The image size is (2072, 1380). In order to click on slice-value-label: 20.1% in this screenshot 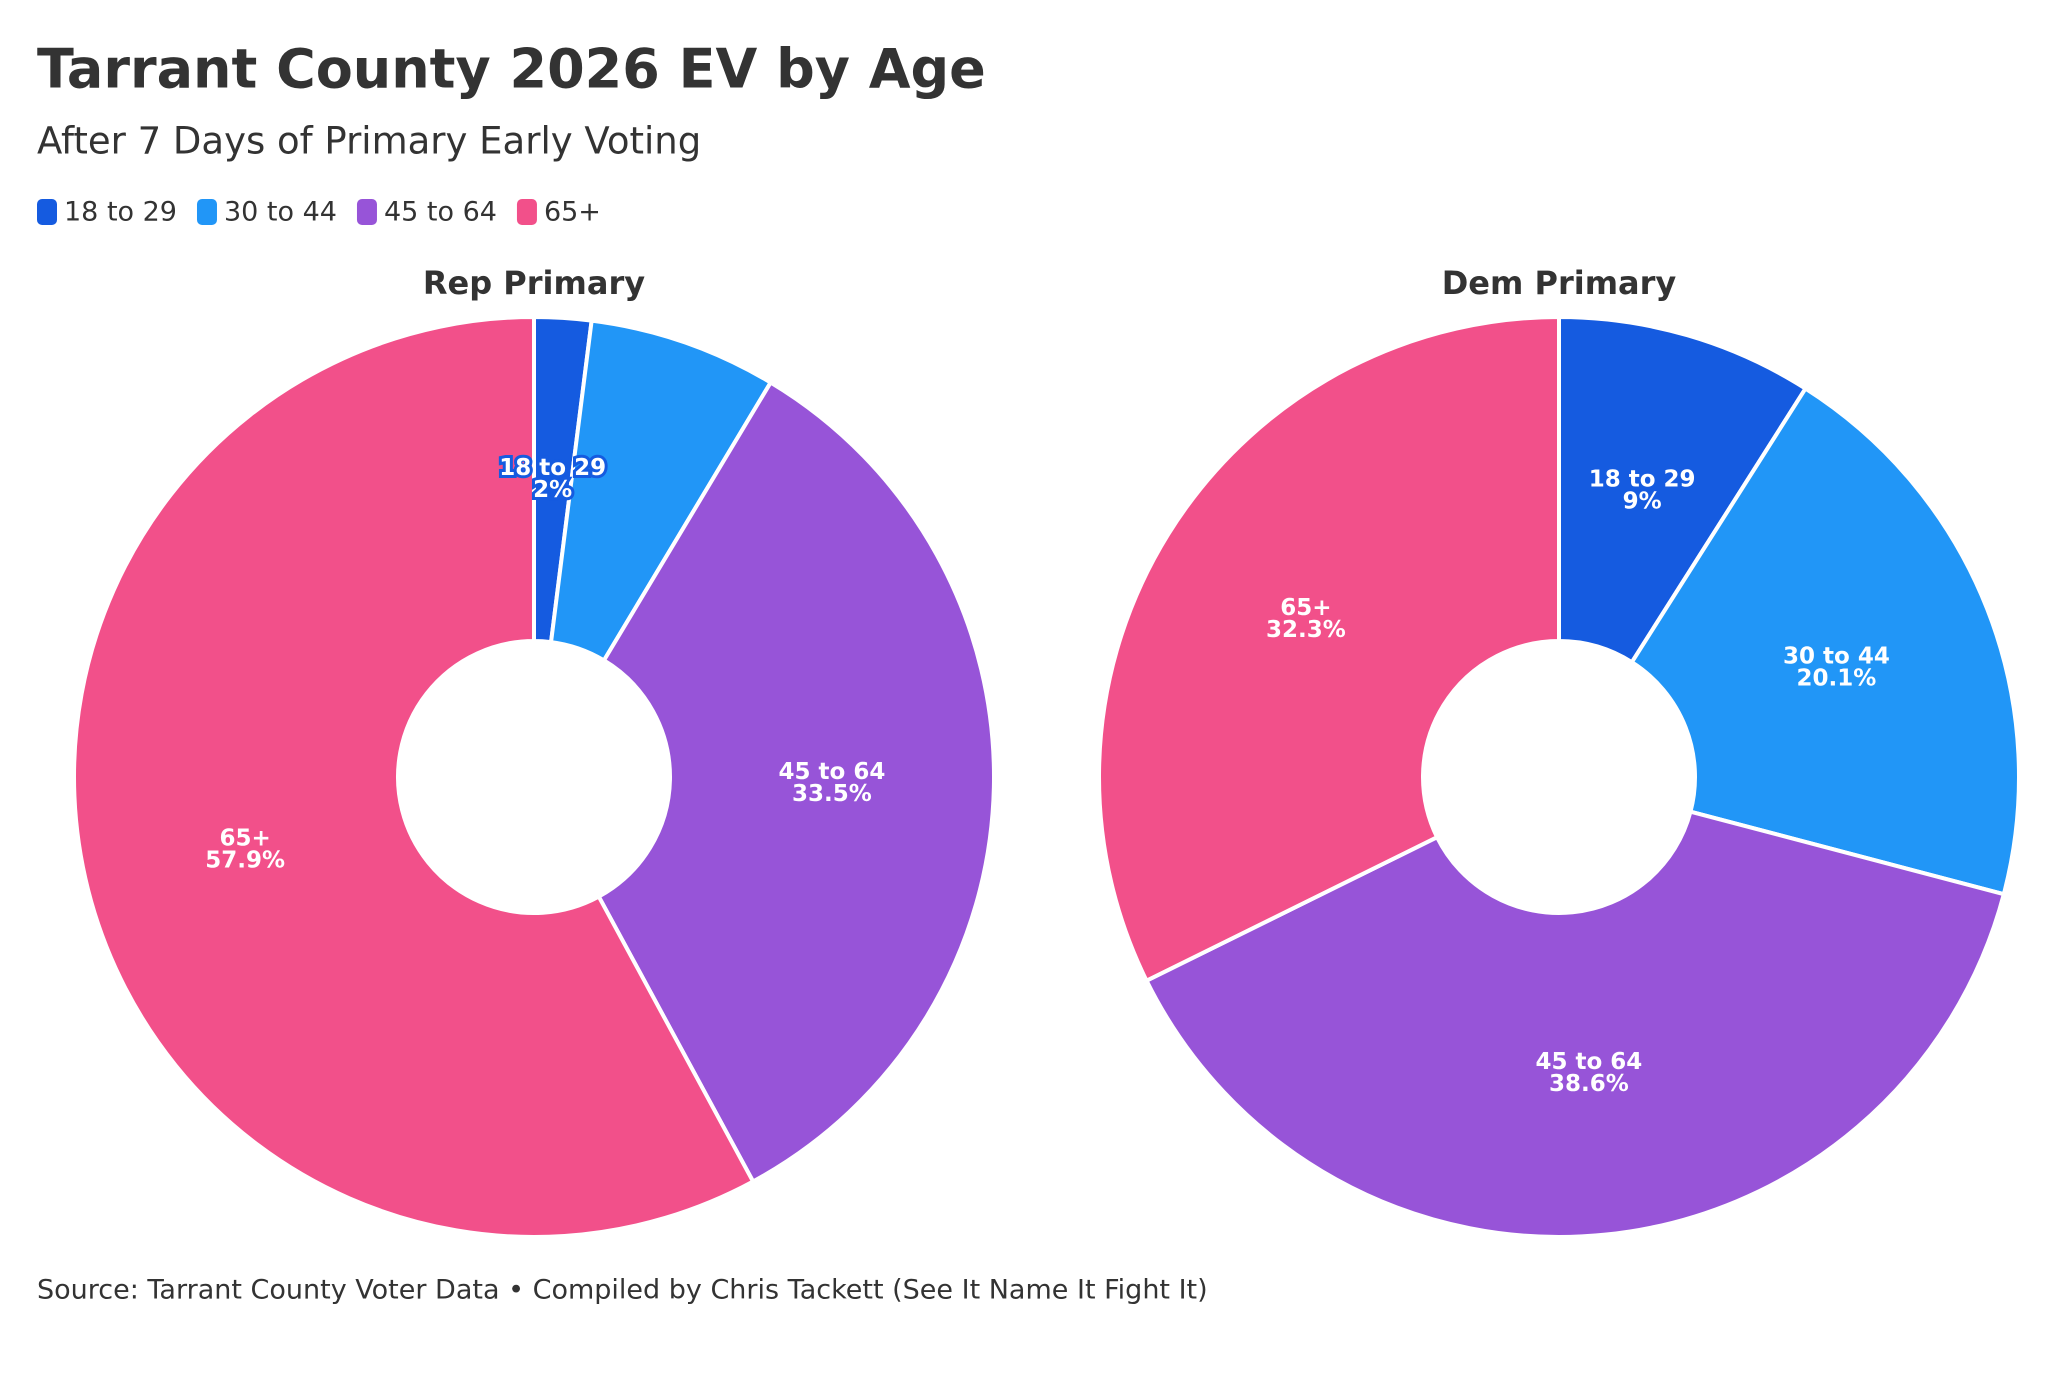, I will do `click(1837, 679)`.